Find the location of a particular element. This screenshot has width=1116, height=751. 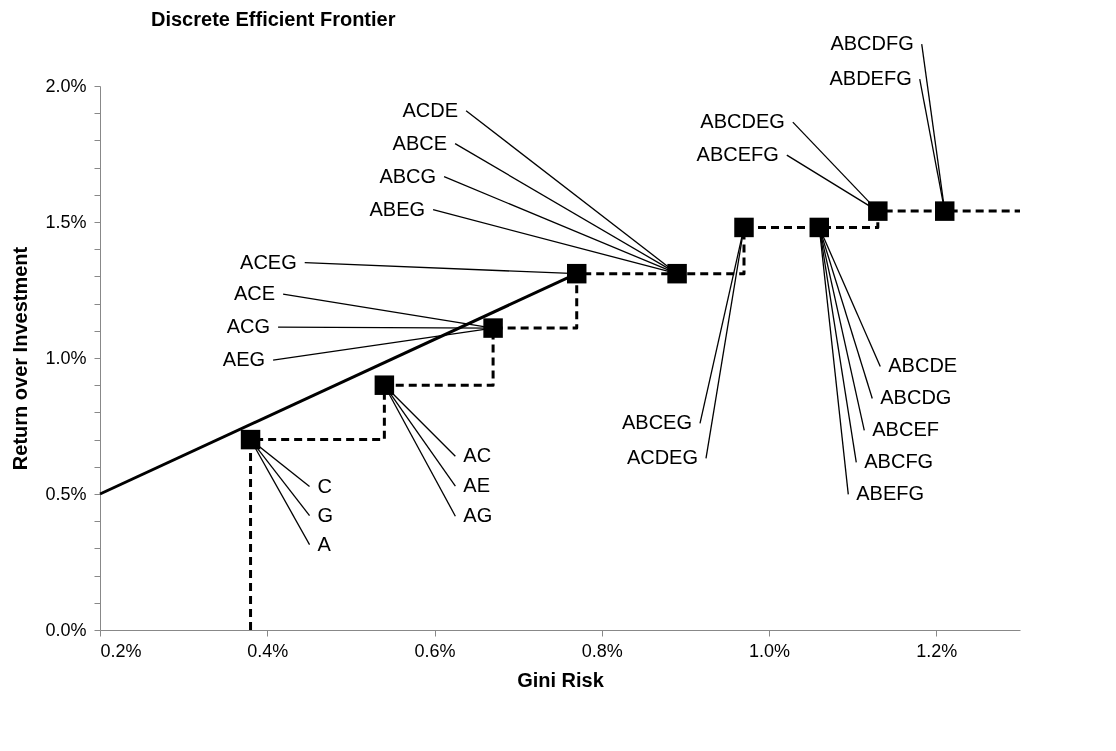

annotation: ACDE is located at coordinates (430, 109).